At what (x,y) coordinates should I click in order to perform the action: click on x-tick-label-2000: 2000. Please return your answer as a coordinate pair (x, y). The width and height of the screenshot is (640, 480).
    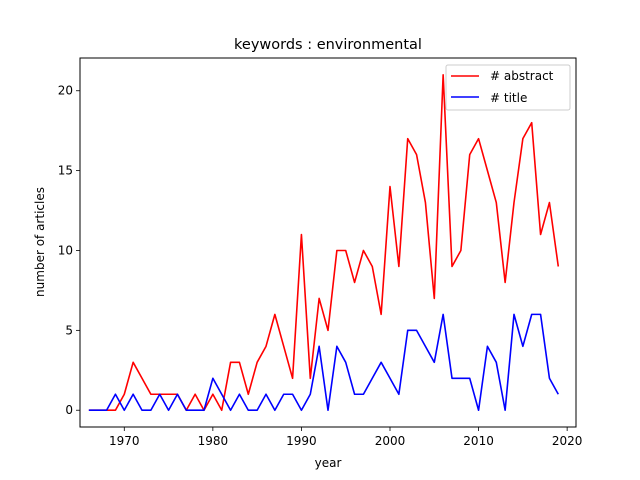
    Looking at the image, I should click on (390, 441).